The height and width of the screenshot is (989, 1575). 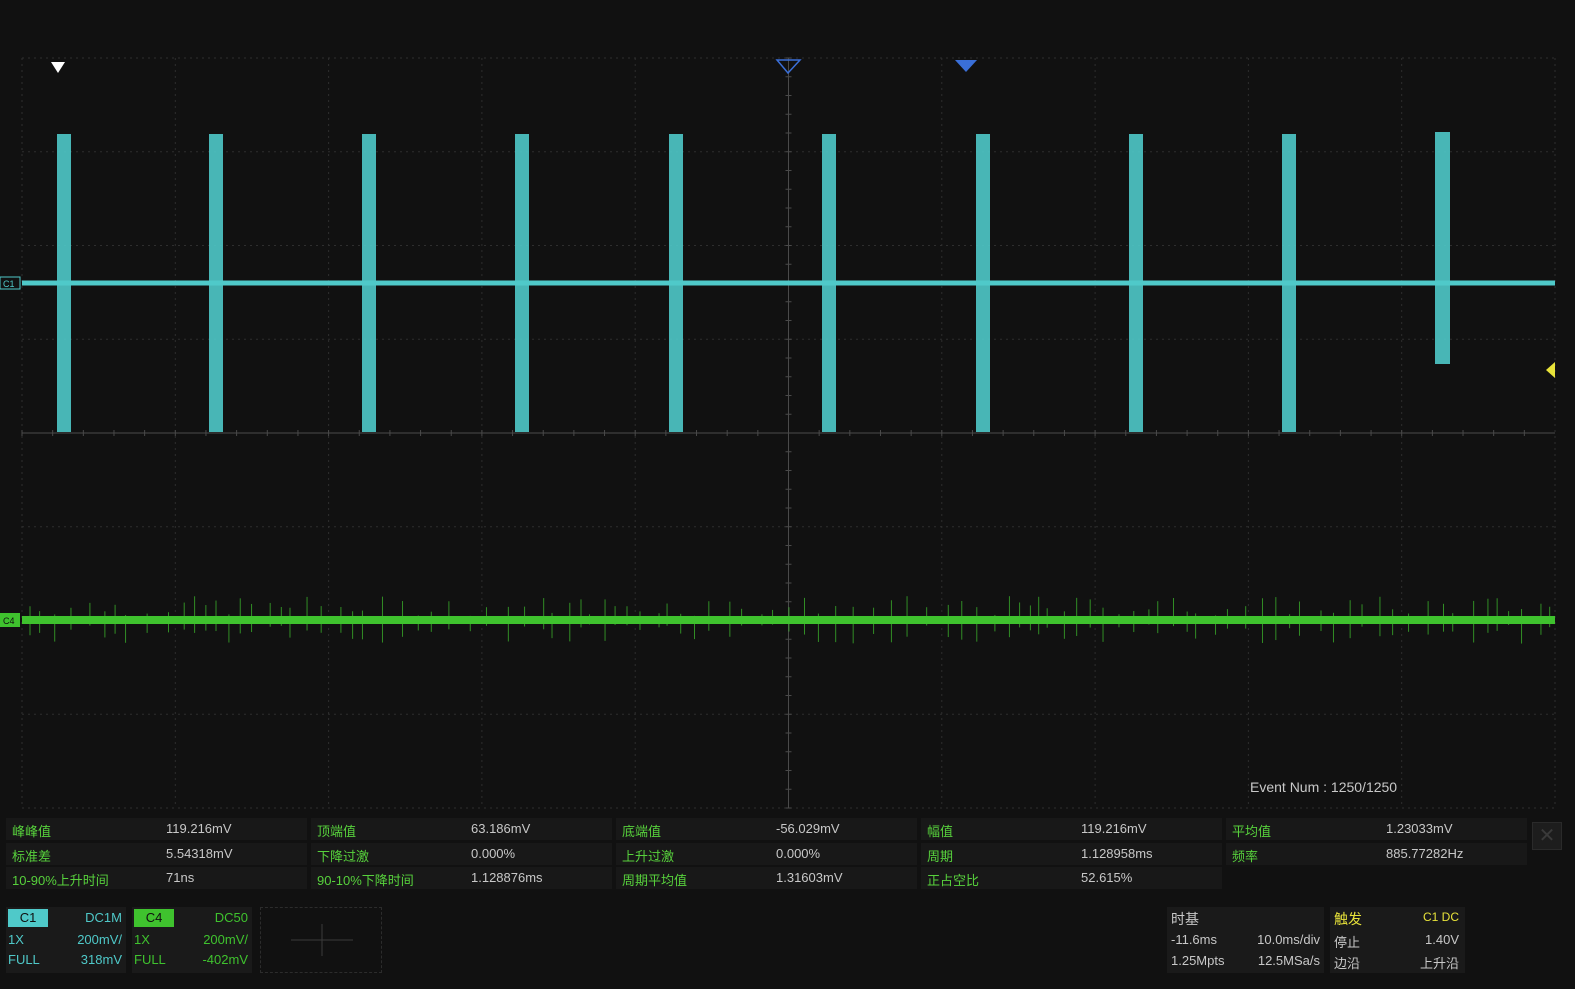 What do you see at coordinates (1348, 919) in the screenshot?
I see `trigger-title: 触发` at bounding box center [1348, 919].